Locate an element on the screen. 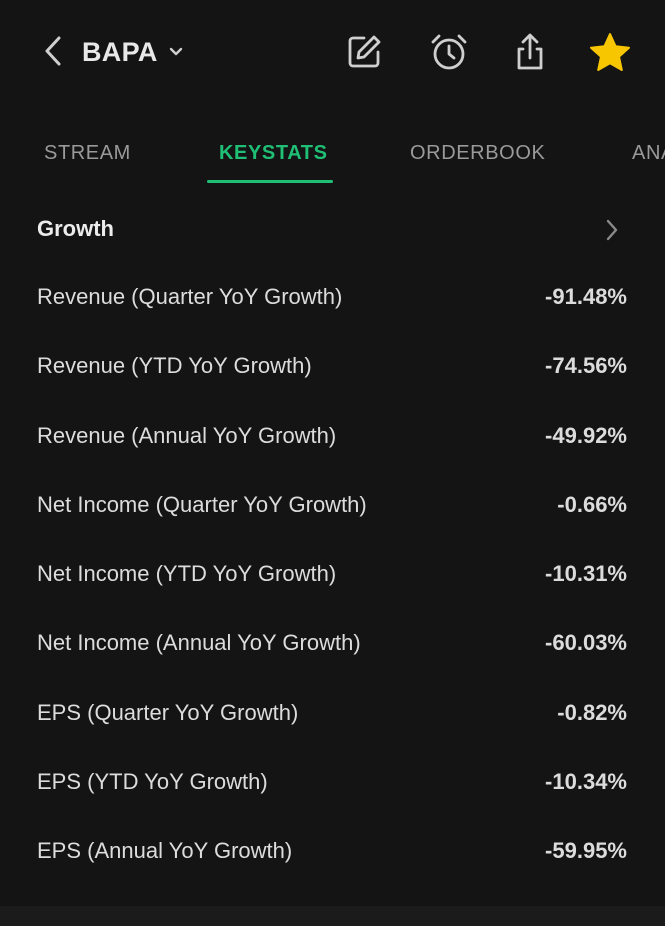  list-item: Net Income (Annual YoY Growth) -60.03% is located at coordinates (332, 644).